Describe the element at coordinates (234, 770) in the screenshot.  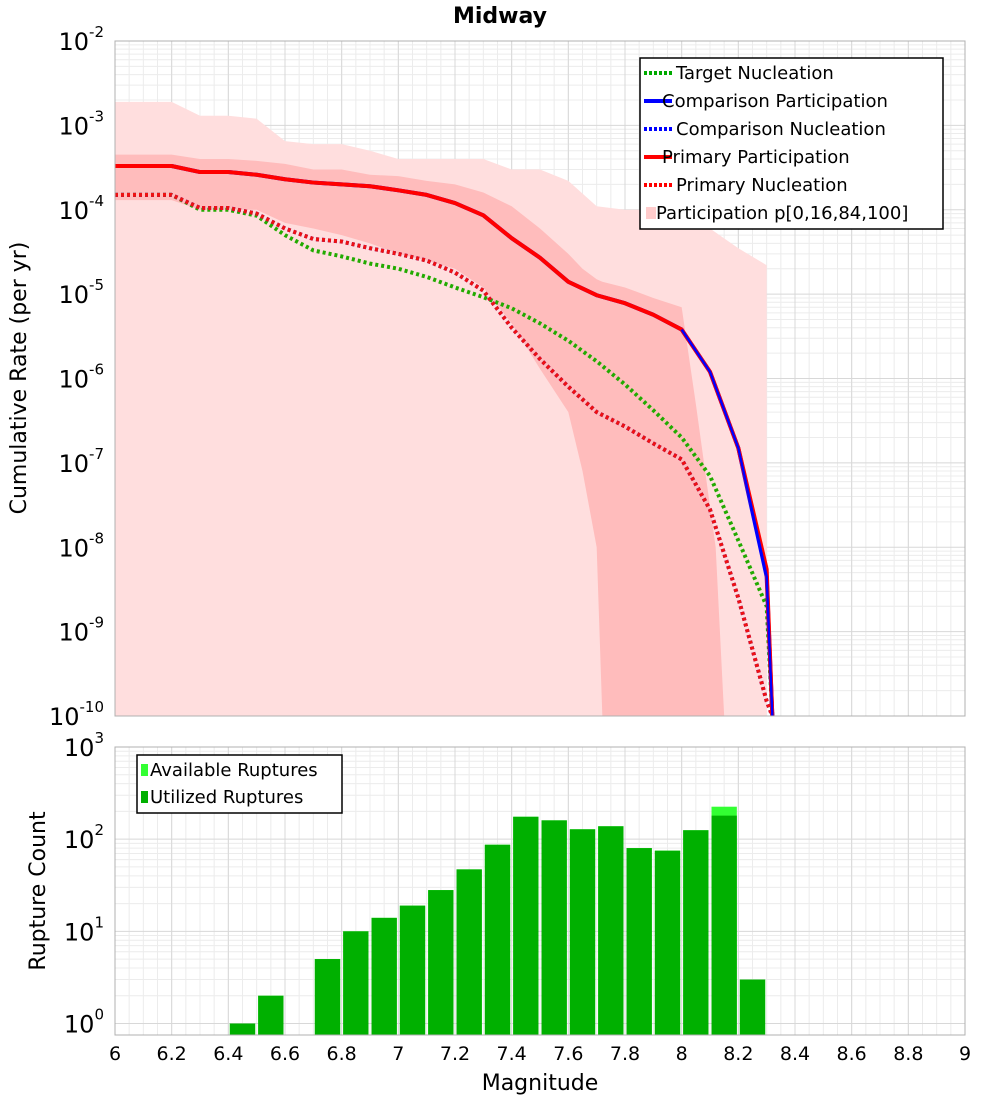
I see `legend-label: Available Ruptures` at that location.